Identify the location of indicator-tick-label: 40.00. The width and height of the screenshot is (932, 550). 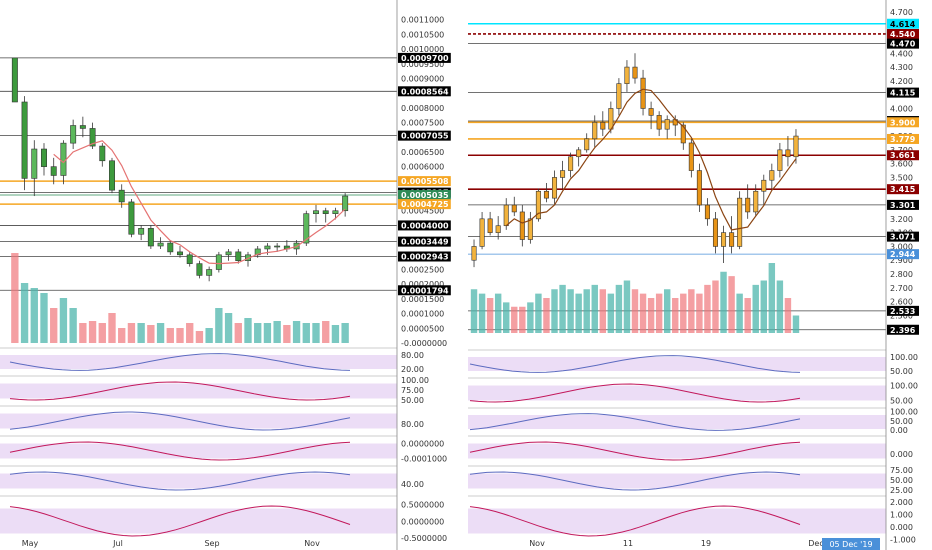
(412, 484).